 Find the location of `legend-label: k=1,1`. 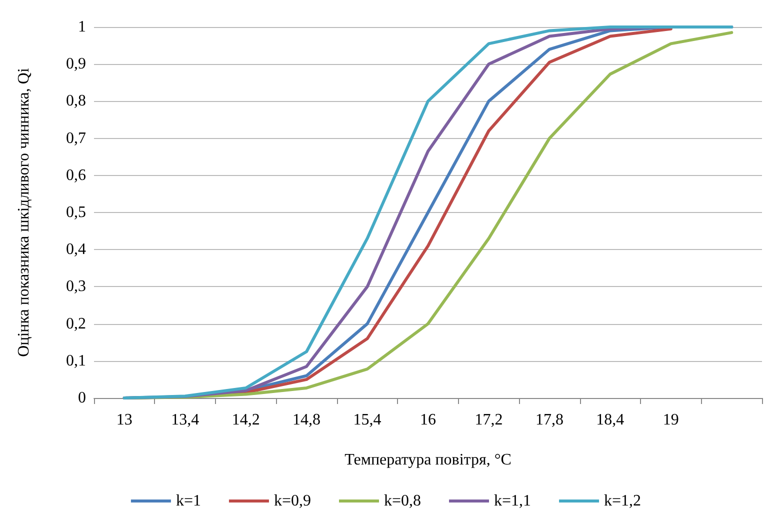

legend-label: k=1,1 is located at coordinates (513, 501).